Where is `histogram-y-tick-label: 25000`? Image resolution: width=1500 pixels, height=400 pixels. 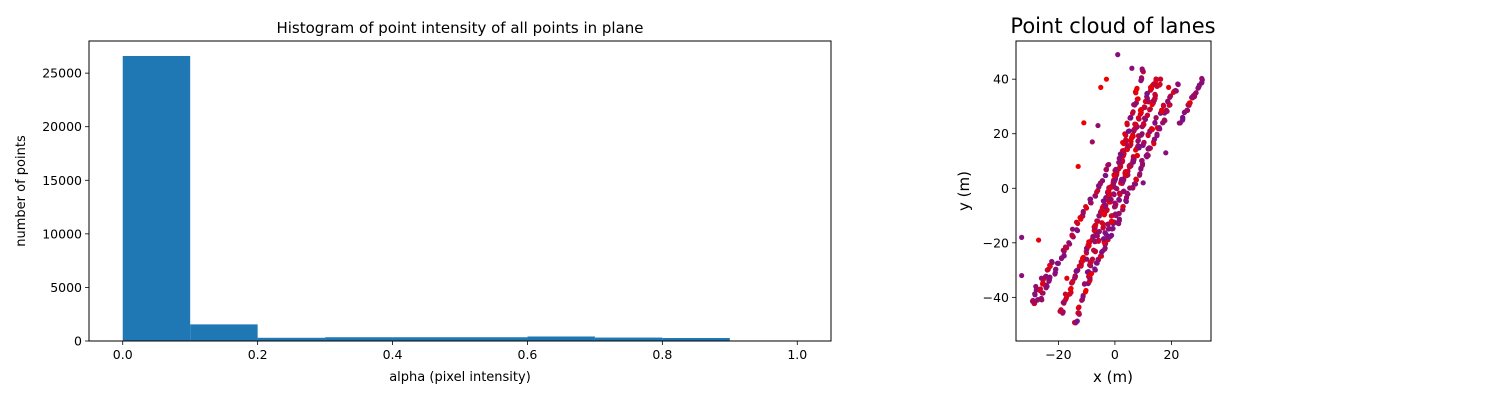
histogram-y-tick-label: 25000 is located at coordinates (62, 73).